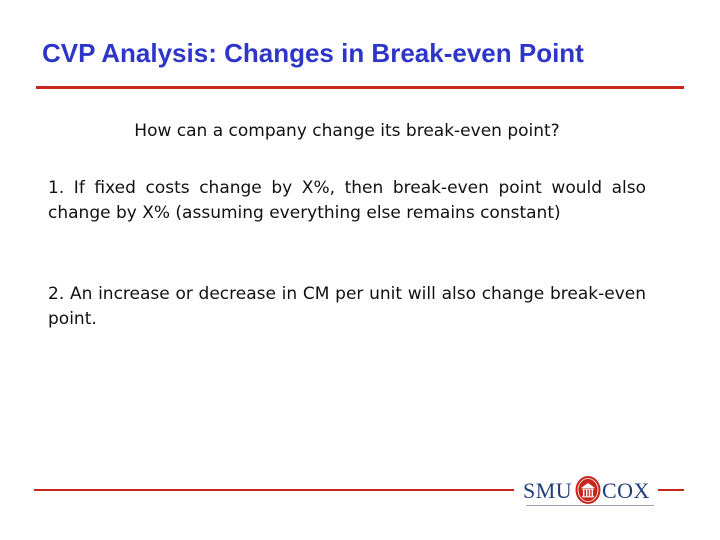 The width and height of the screenshot is (720, 540). I want to click on seal-icon, so click(588, 490).